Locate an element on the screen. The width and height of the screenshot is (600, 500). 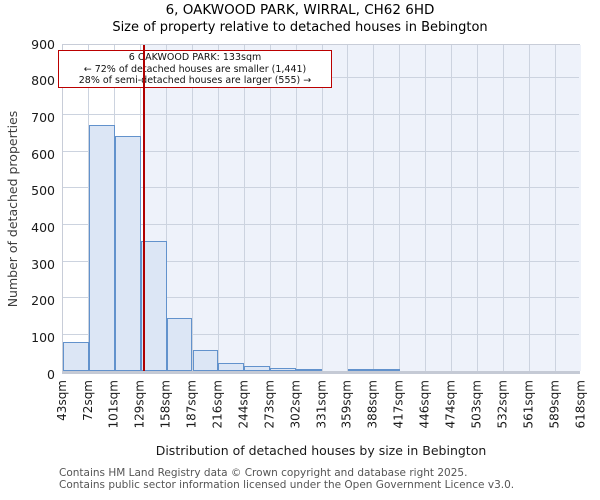
x-tick-label: 561sqm is located at coordinates (528, 404).